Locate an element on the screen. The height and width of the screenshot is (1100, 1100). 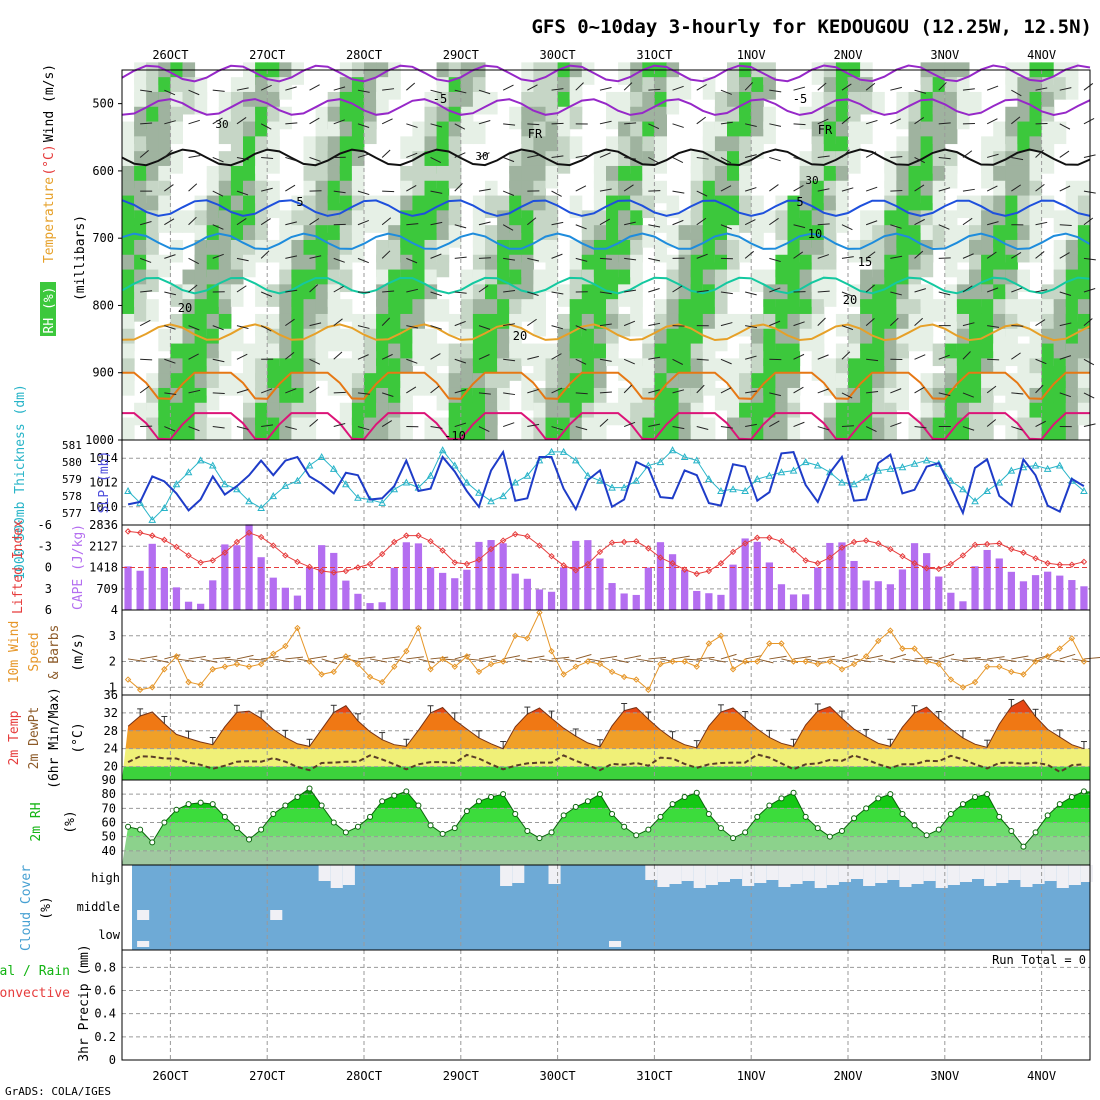
high-cloud-gap is located at coordinates (820, 876).